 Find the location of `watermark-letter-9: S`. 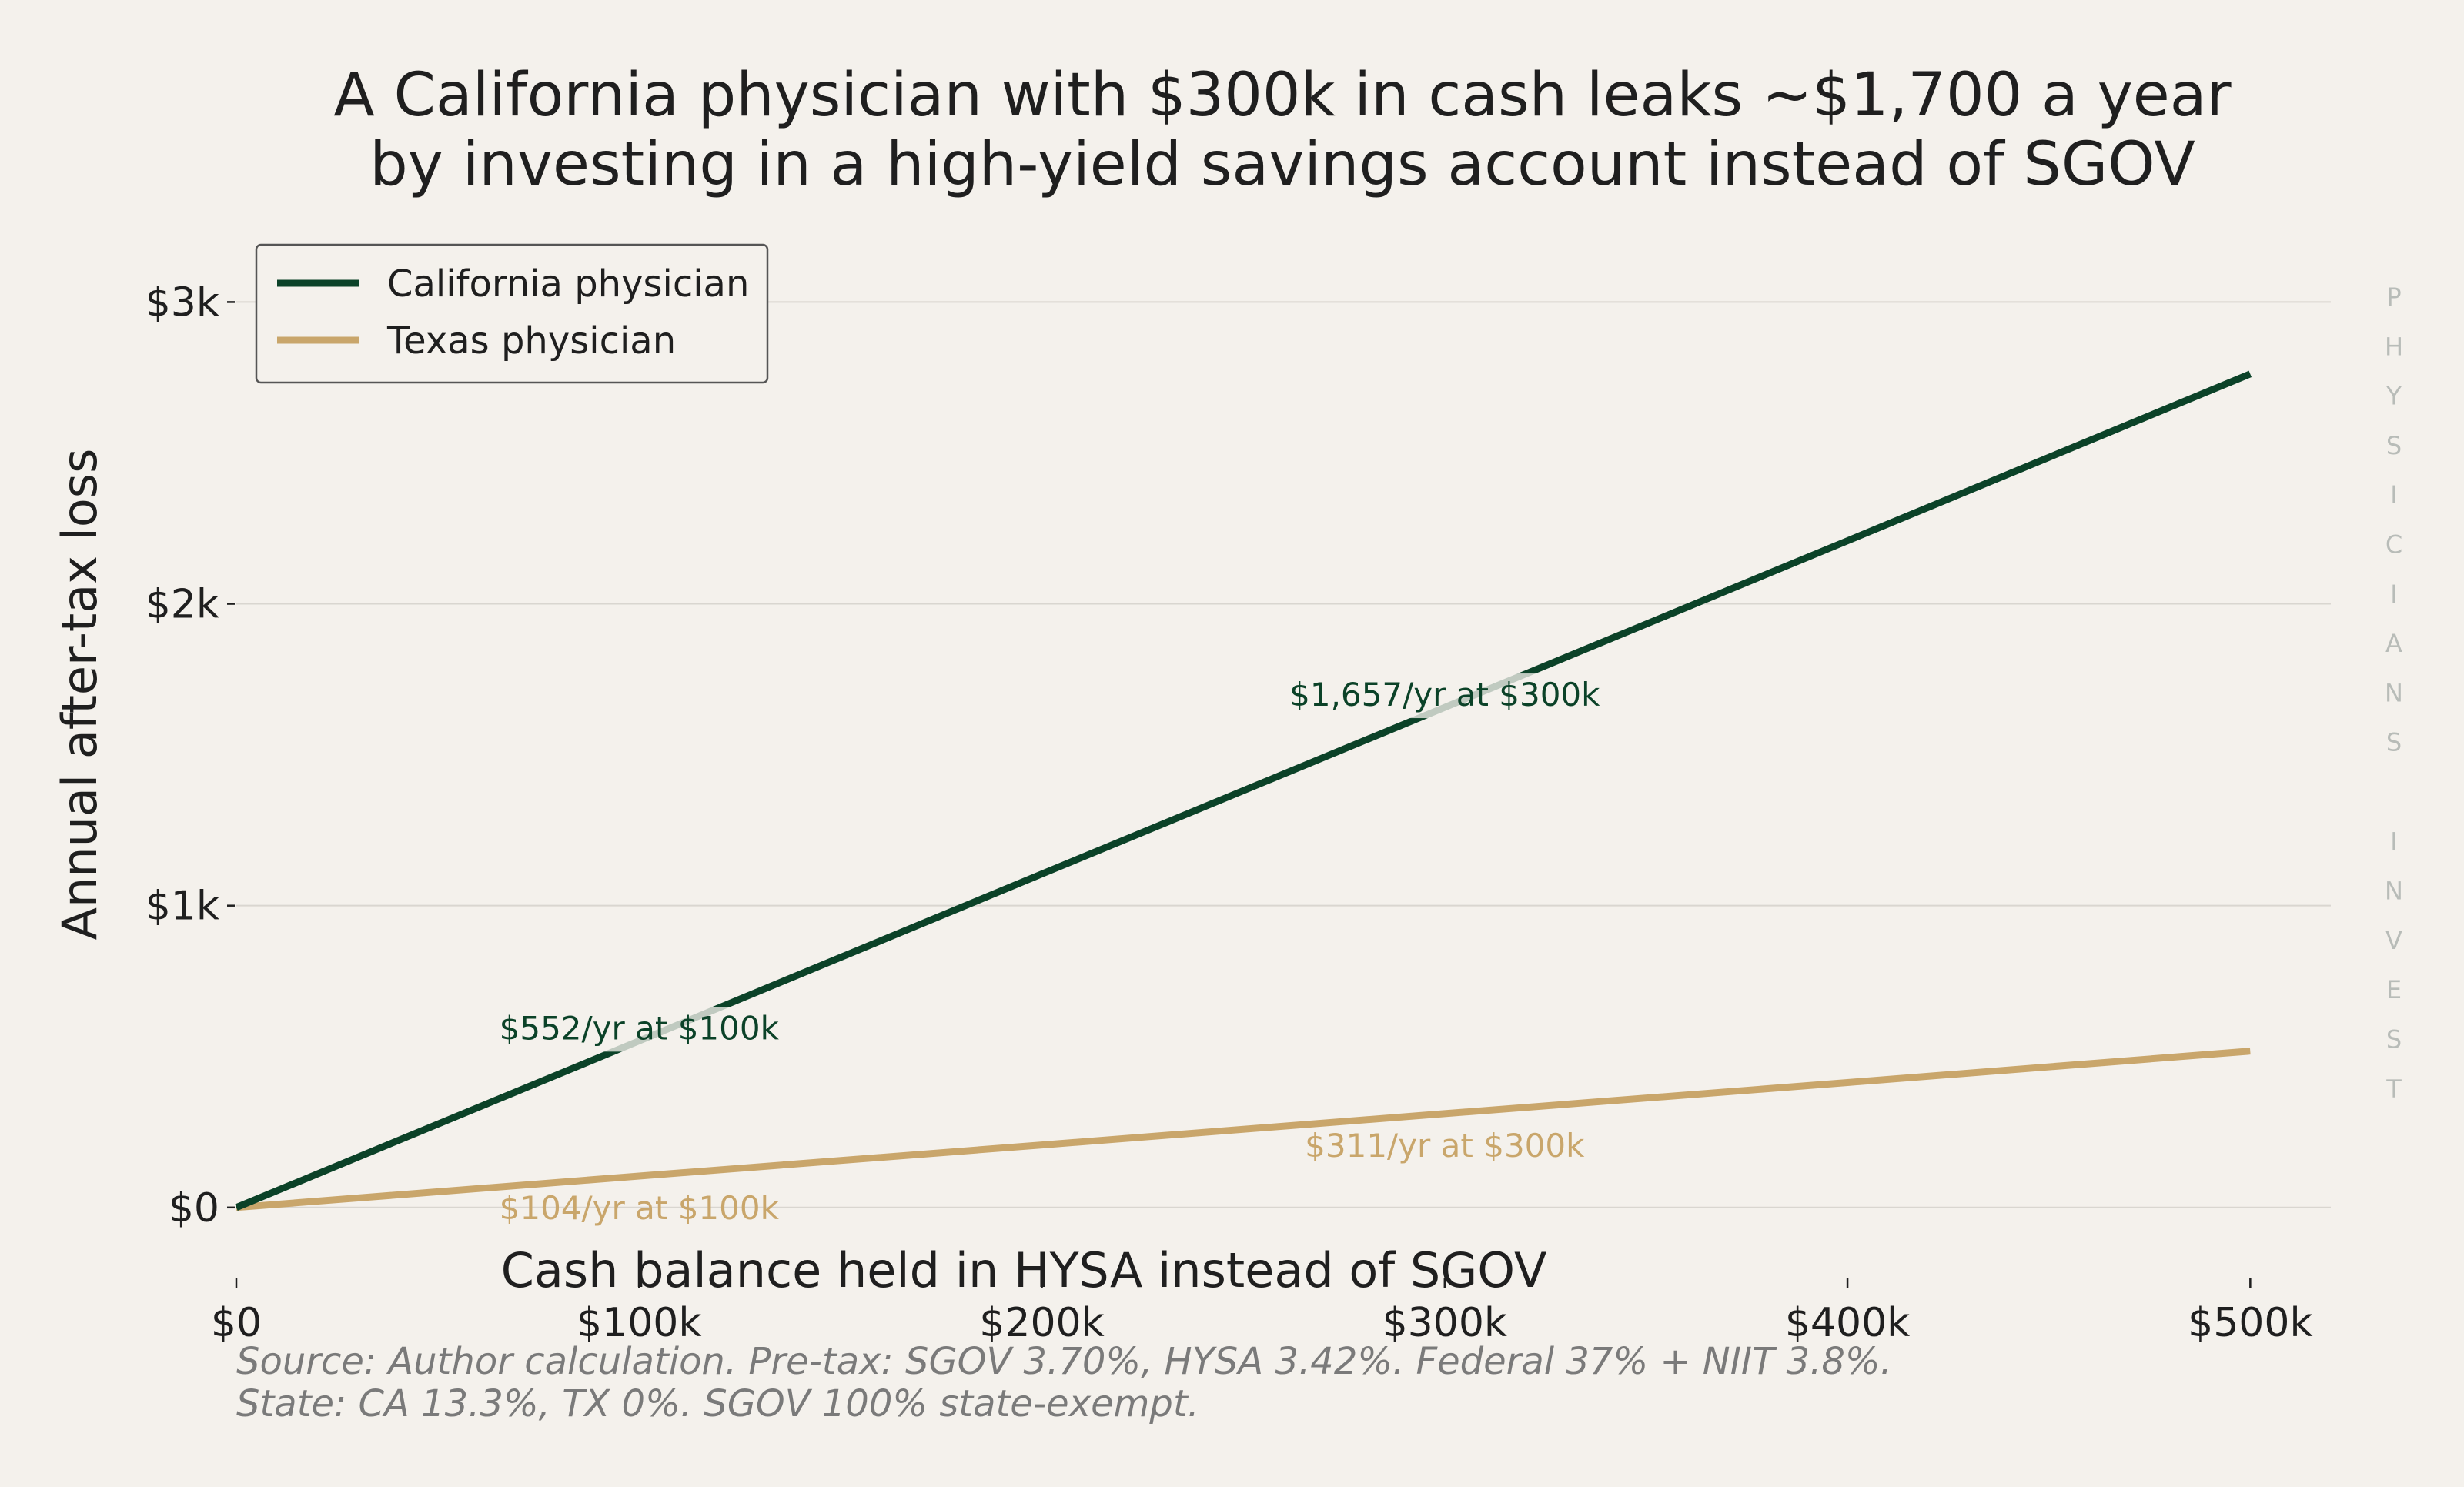

watermark-letter-9: S is located at coordinates (2394, 742).